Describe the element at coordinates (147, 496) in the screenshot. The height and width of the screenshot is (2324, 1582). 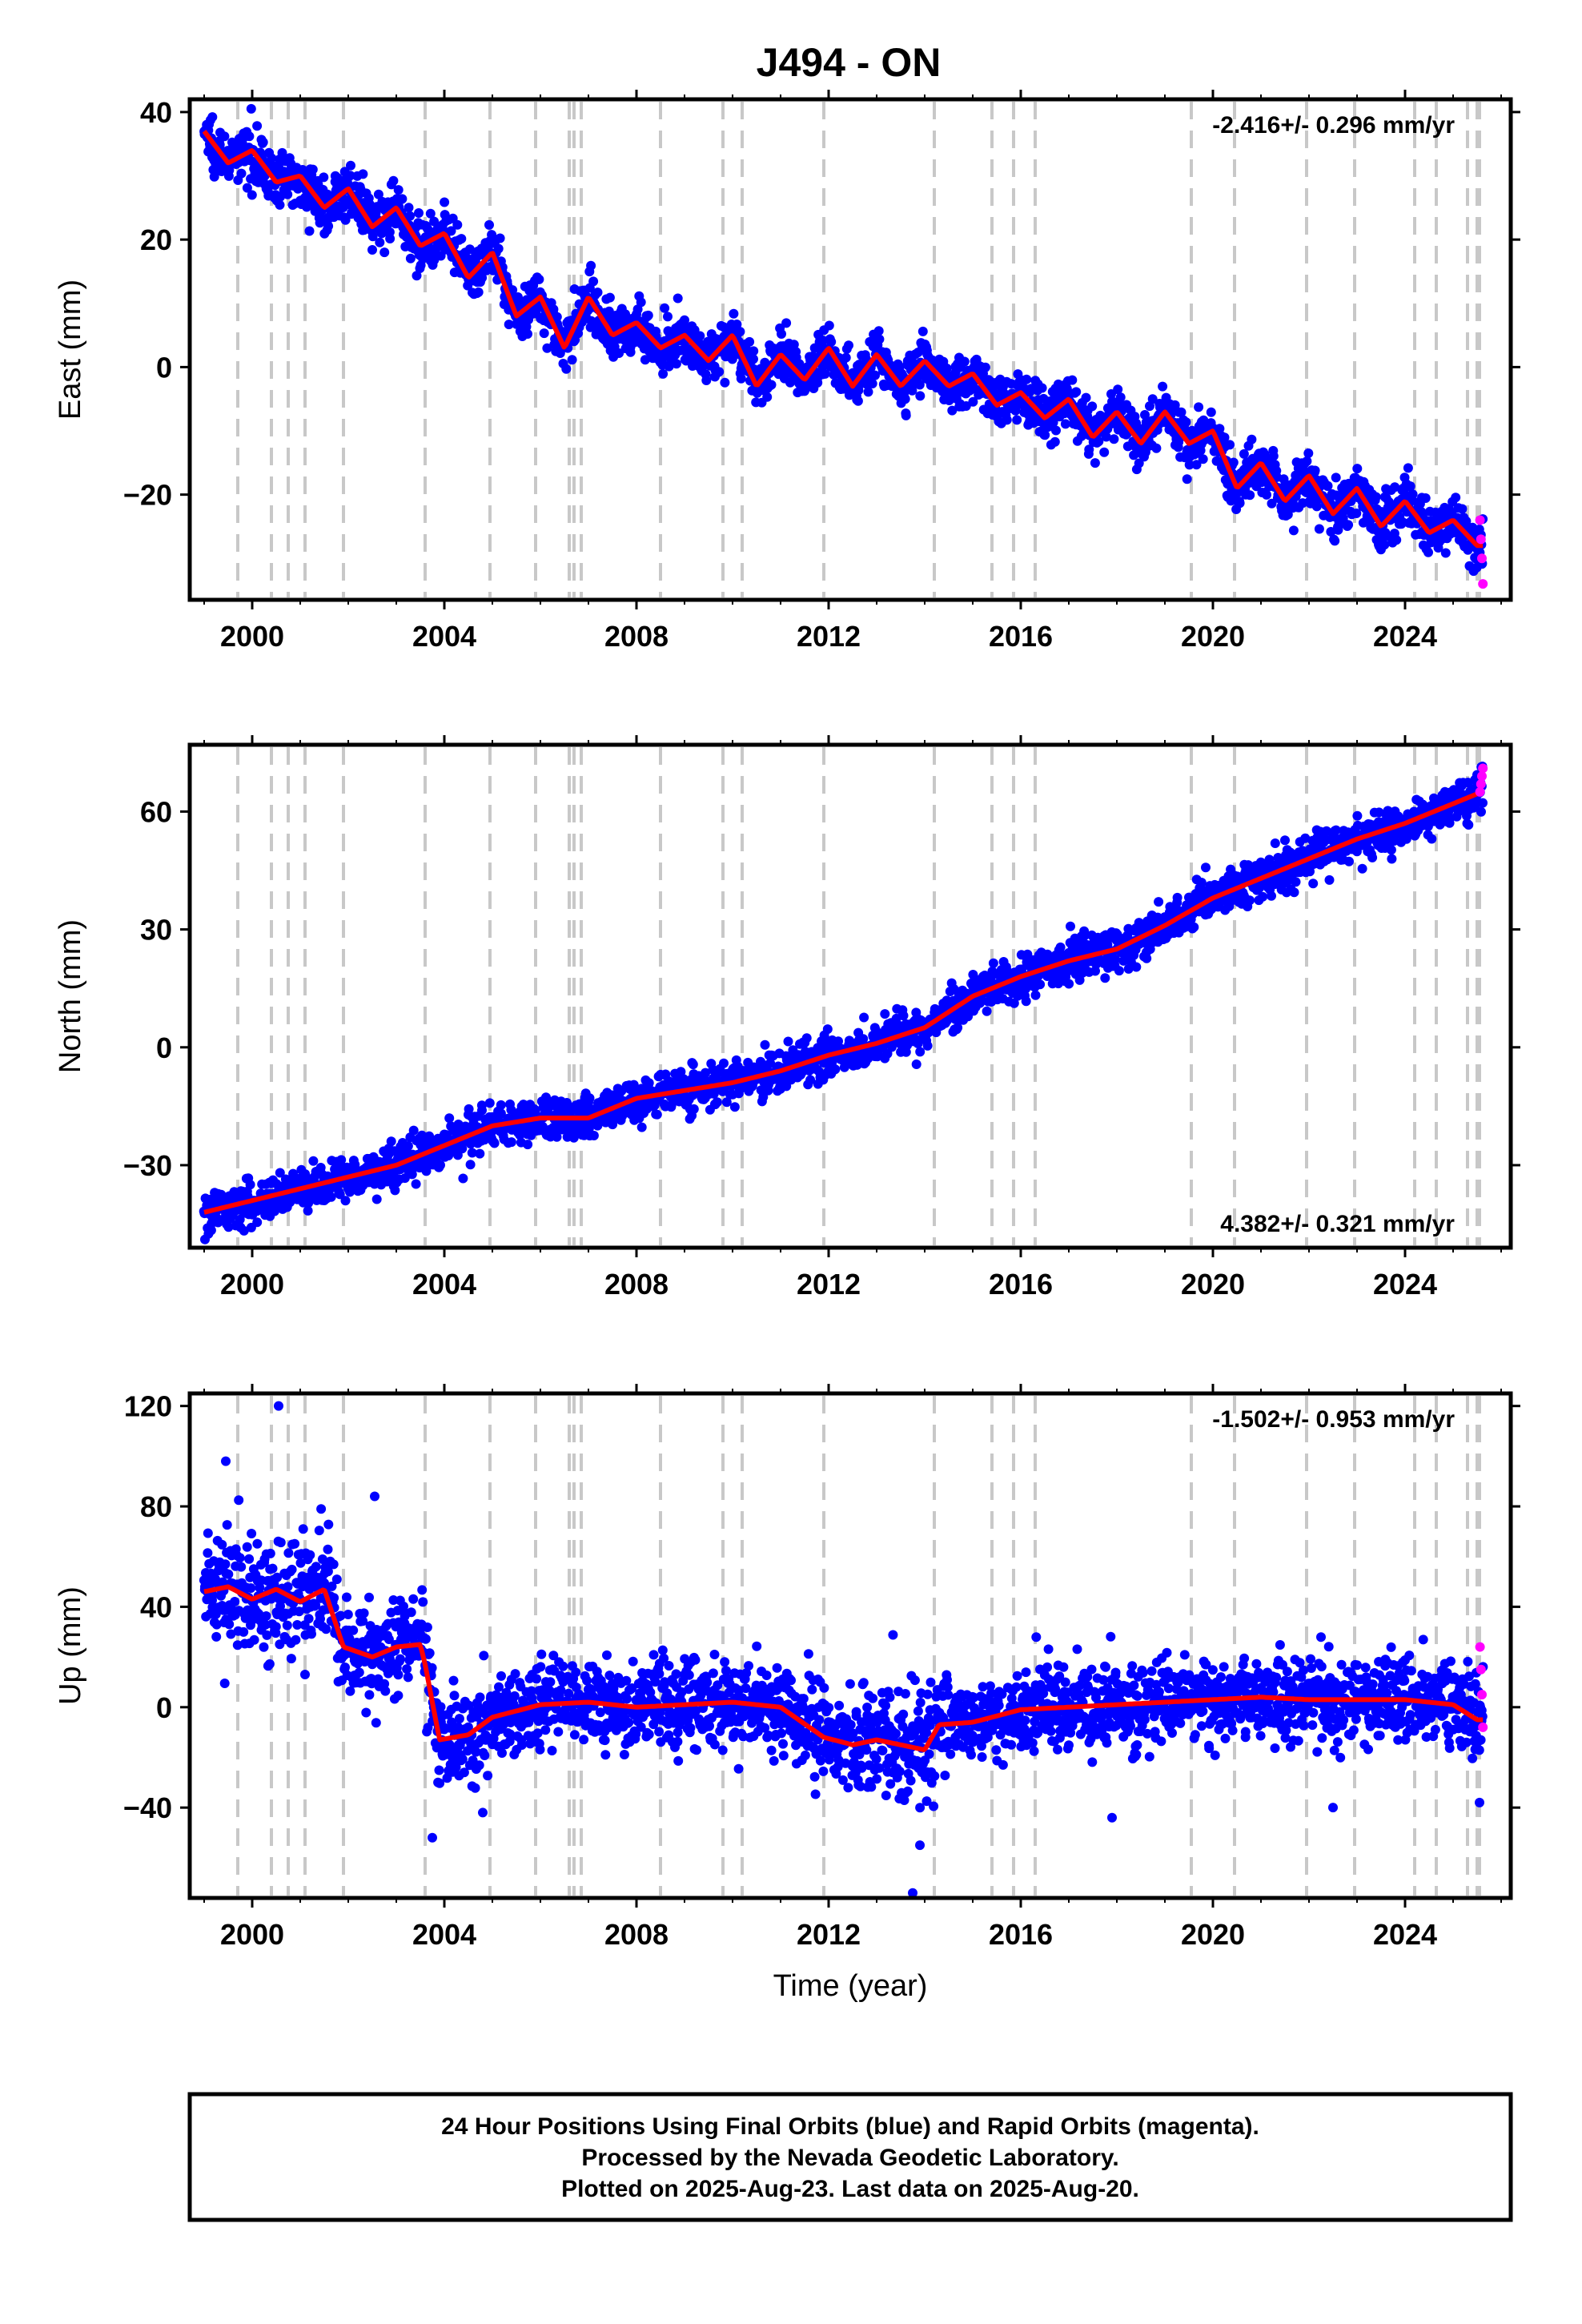
I see `y-tick-label-0: −20` at that location.